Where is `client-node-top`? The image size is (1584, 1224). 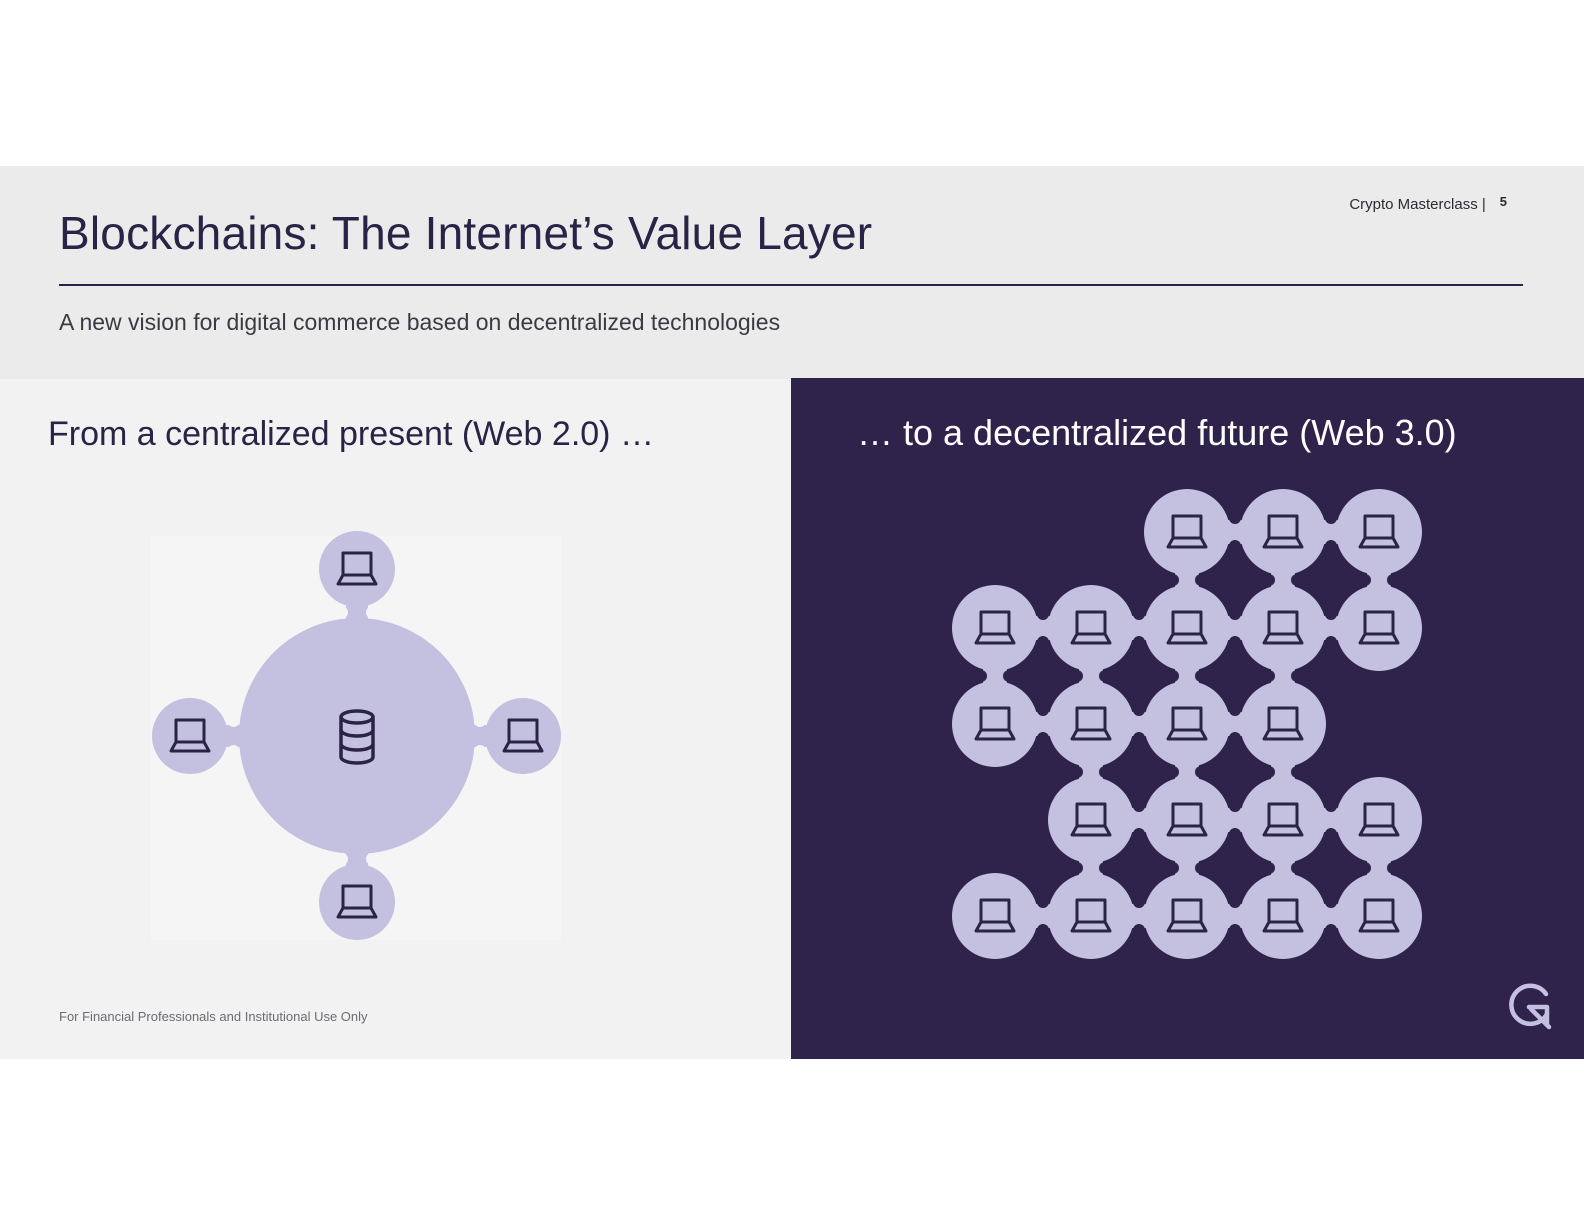
client-node-top is located at coordinates (357, 569).